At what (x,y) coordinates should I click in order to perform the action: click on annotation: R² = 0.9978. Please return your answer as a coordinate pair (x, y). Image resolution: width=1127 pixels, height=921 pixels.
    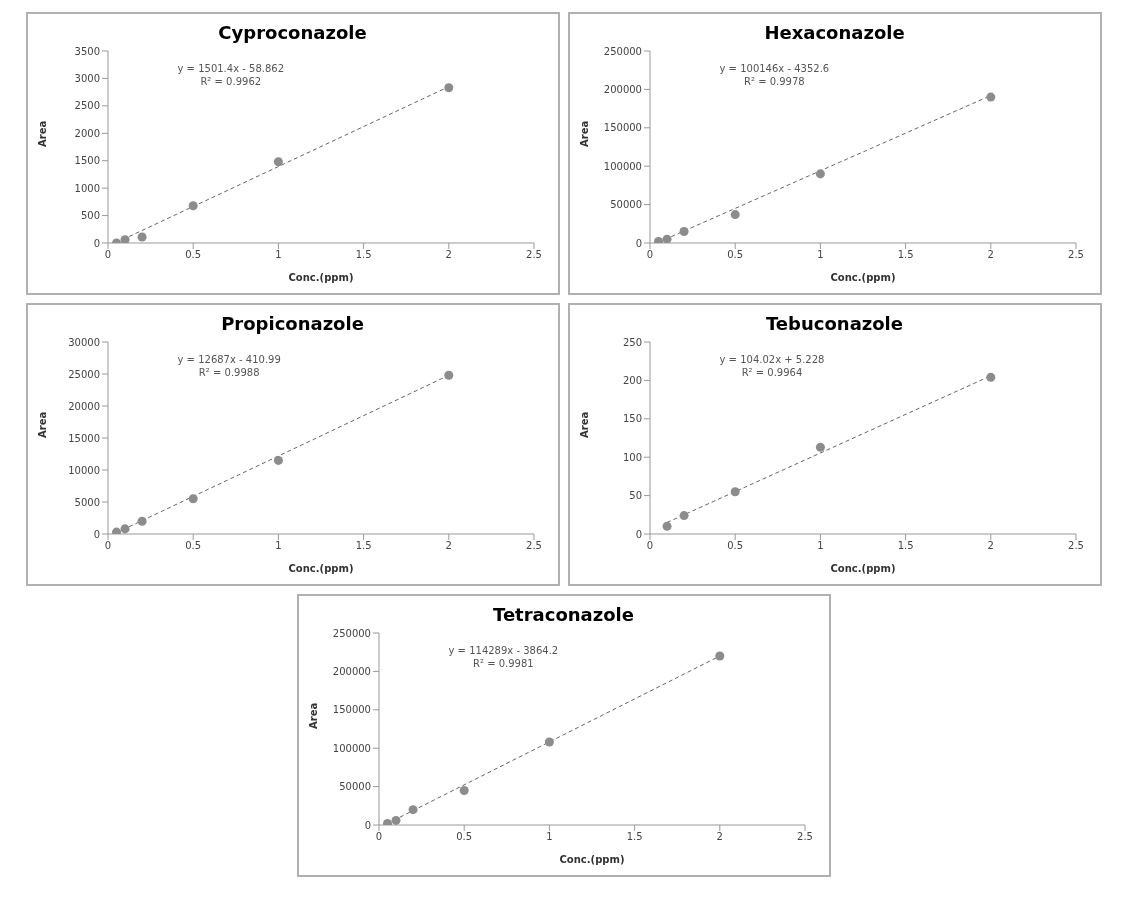
    Looking at the image, I should click on (774, 81).